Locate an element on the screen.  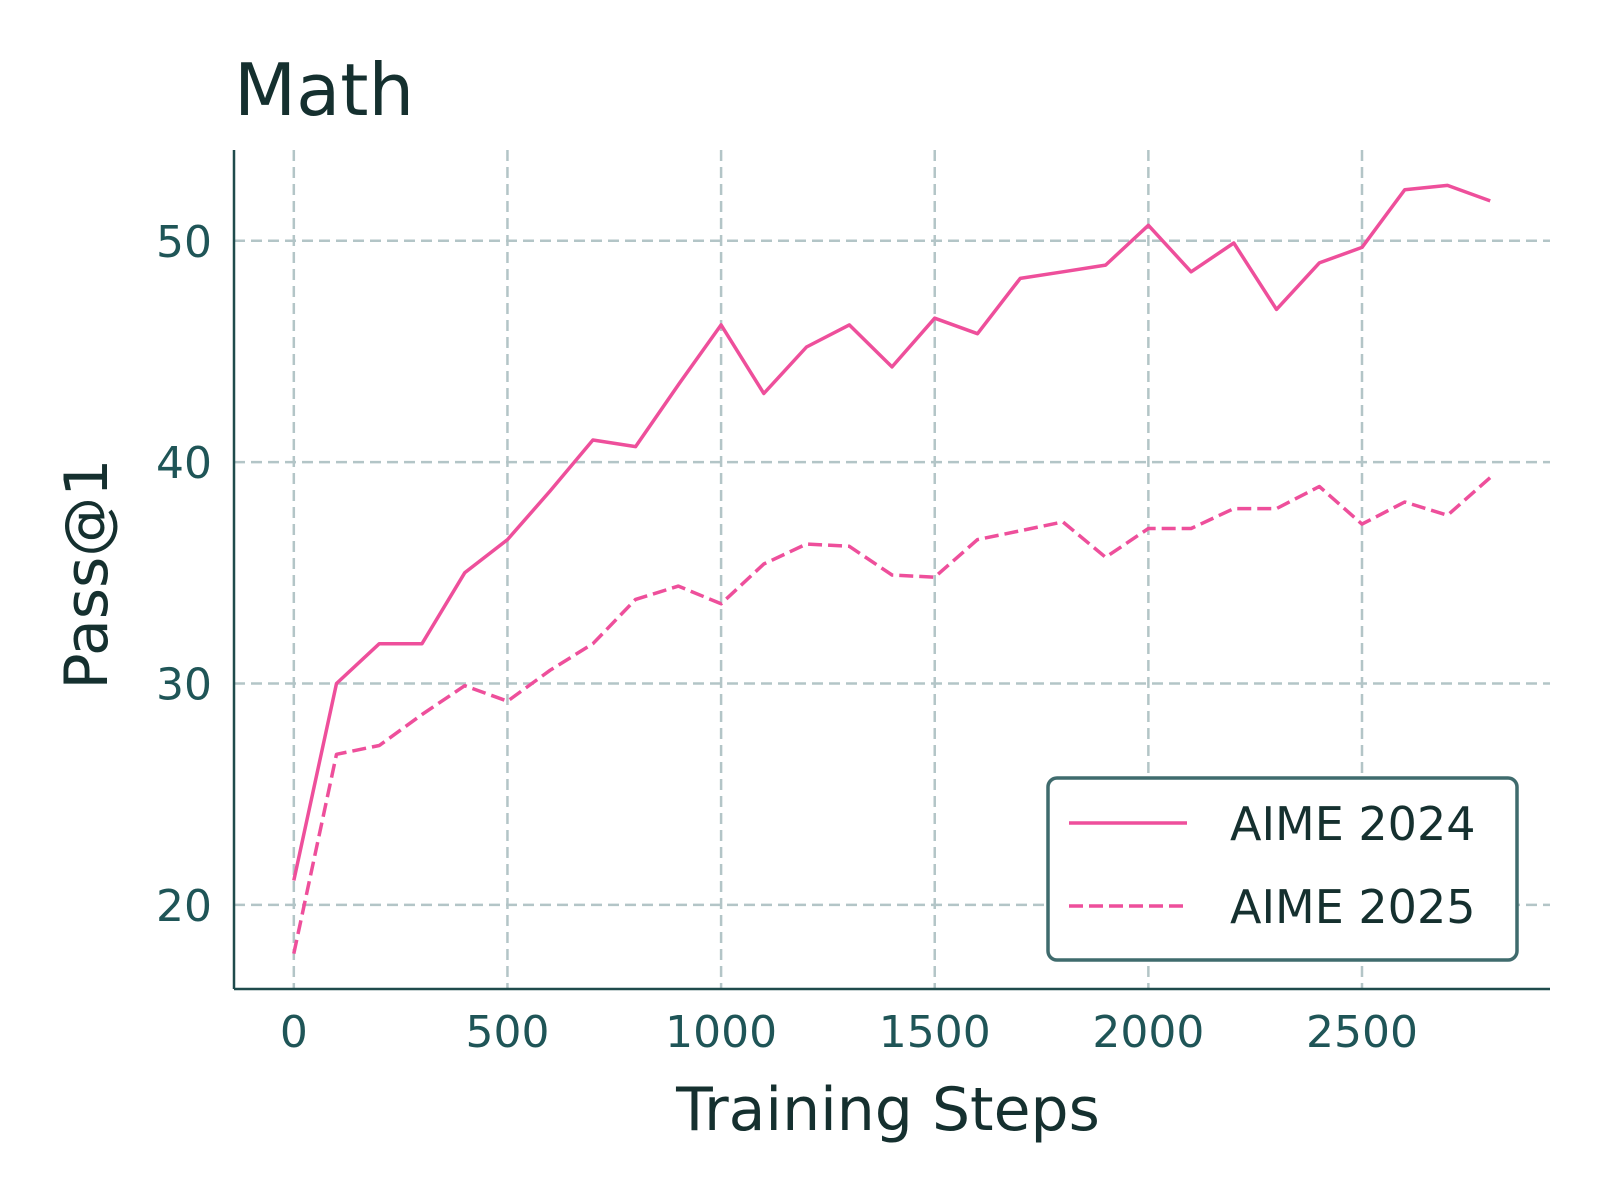
x-tick-label: 500 is located at coordinates (507, 1032).